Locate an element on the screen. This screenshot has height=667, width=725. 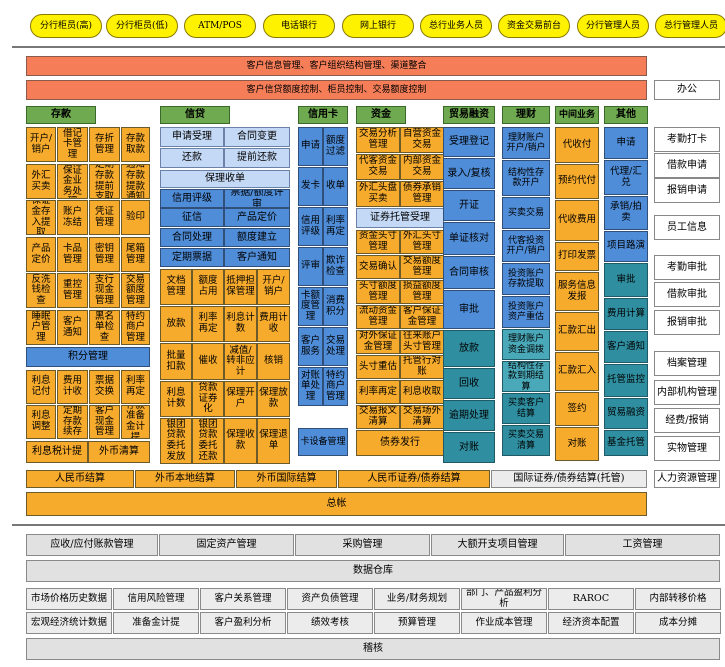
wealth-item: 代客投资开户/销户 is located at coordinates (526, 246).